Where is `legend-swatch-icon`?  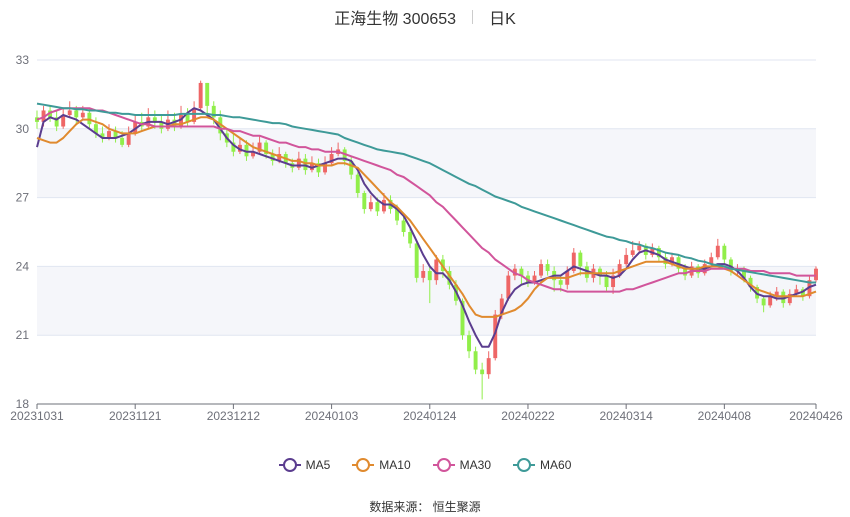
legend-swatch-icon is located at coordinates (289, 465).